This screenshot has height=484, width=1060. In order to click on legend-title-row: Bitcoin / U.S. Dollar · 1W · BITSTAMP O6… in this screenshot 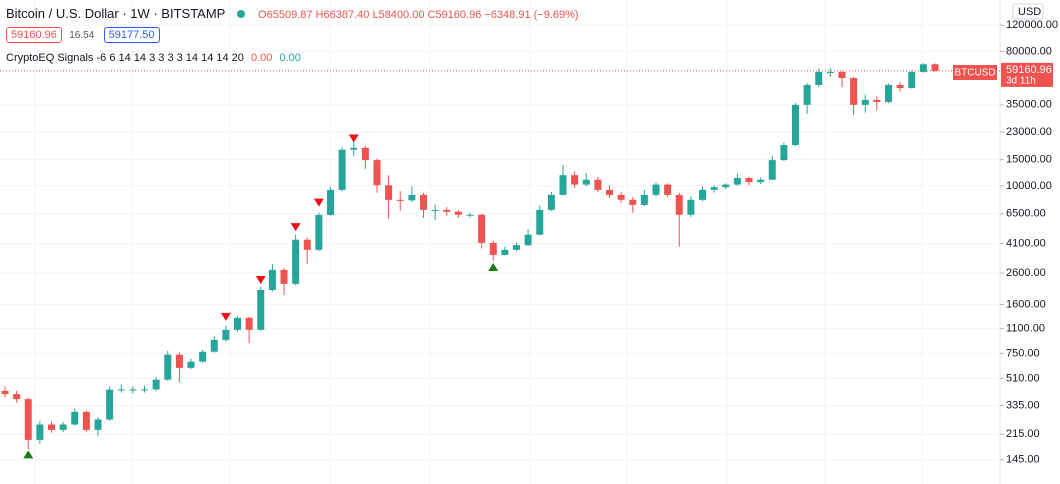, I will do `click(292, 13)`.